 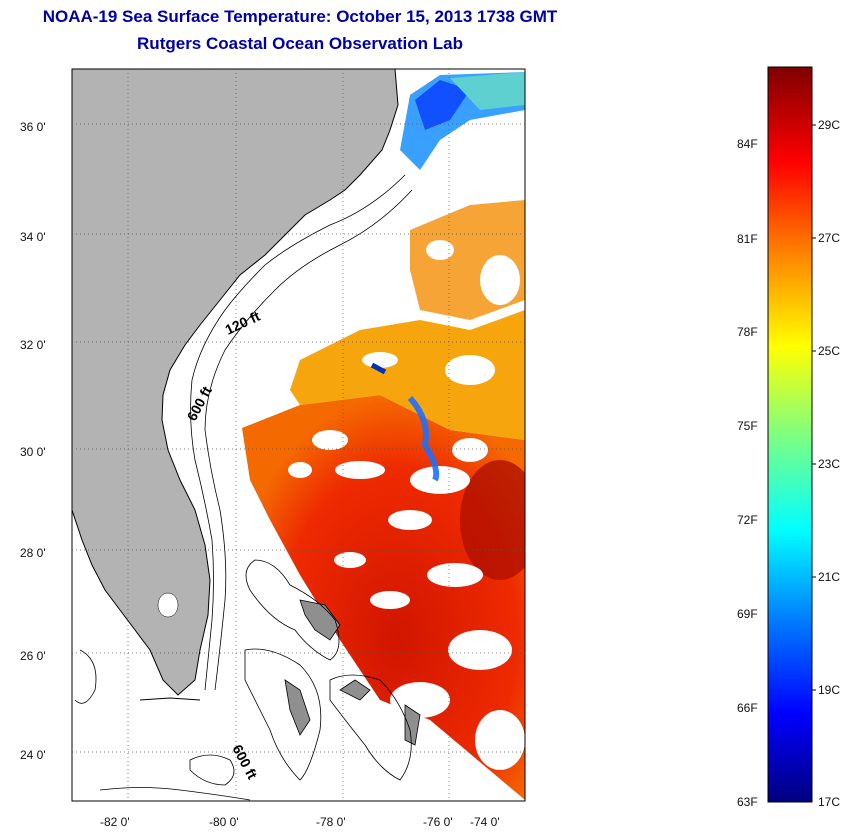 What do you see at coordinates (485, 822) in the screenshot?
I see `lon-tick-label: -74 0'` at bounding box center [485, 822].